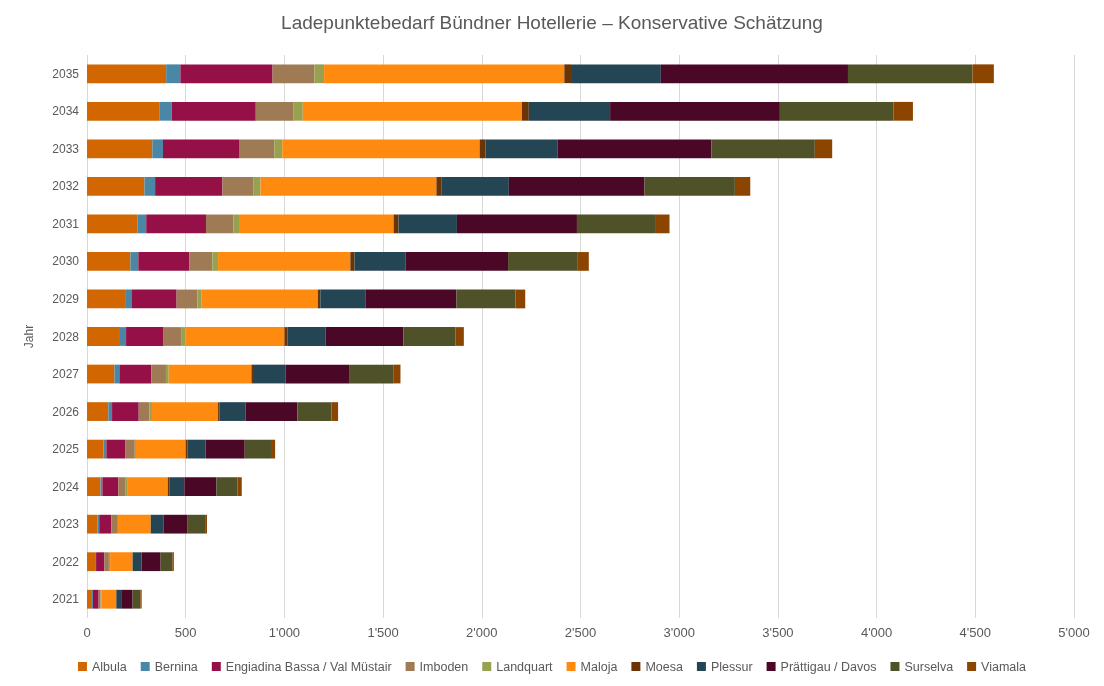 This screenshot has height=686, width=1104. What do you see at coordinates (66, 73) in the screenshot?
I see `y-tick-label: 2035` at bounding box center [66, 73].